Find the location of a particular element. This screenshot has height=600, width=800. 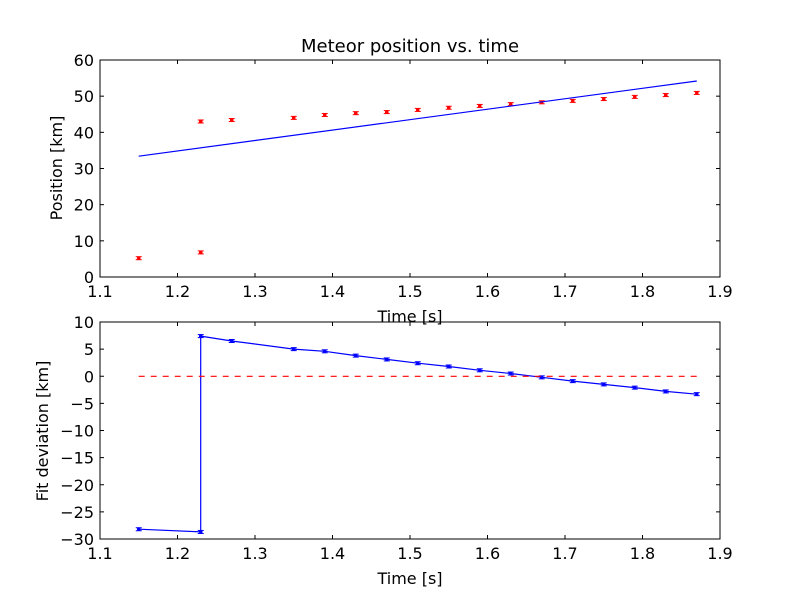

deviation-y-axis-label: Fit deviation [km] is located at coordinates (42, 431).